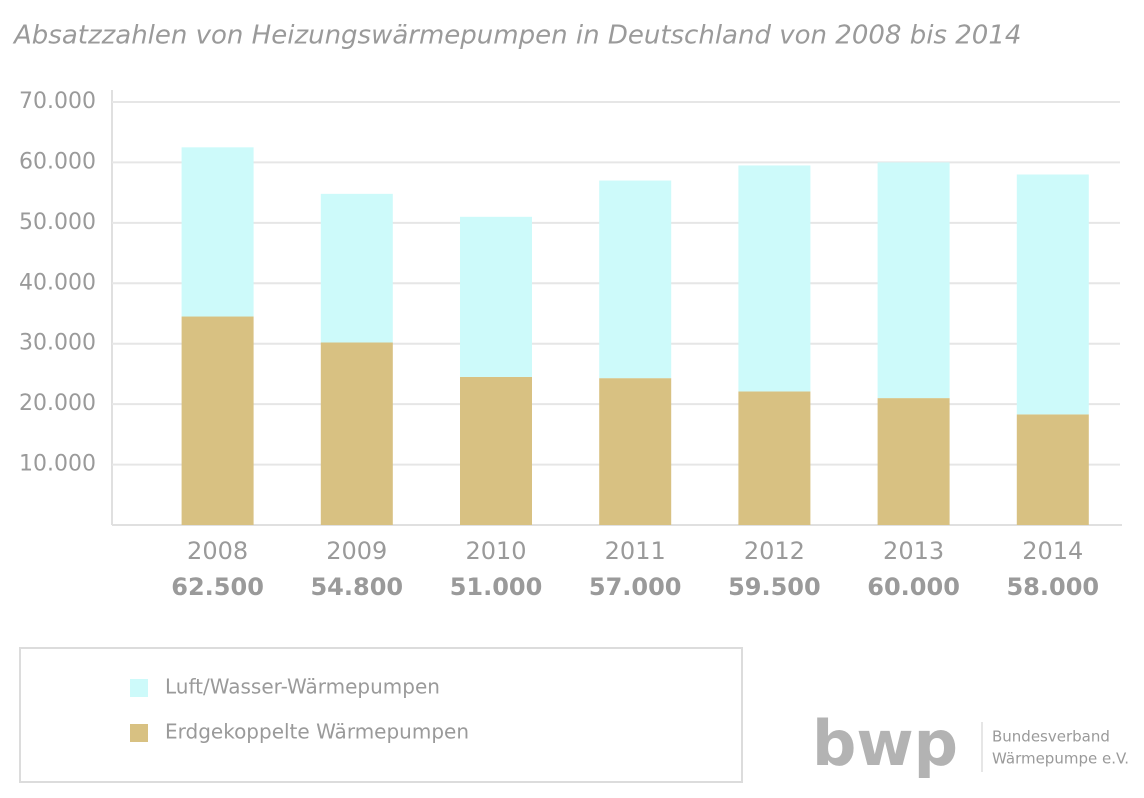 This screenshot has height=798, width=1144. What do you see at coordinates (356, 587) in the screenshot?
I see `total-label: 54.800` at bounding box center [356, 587].